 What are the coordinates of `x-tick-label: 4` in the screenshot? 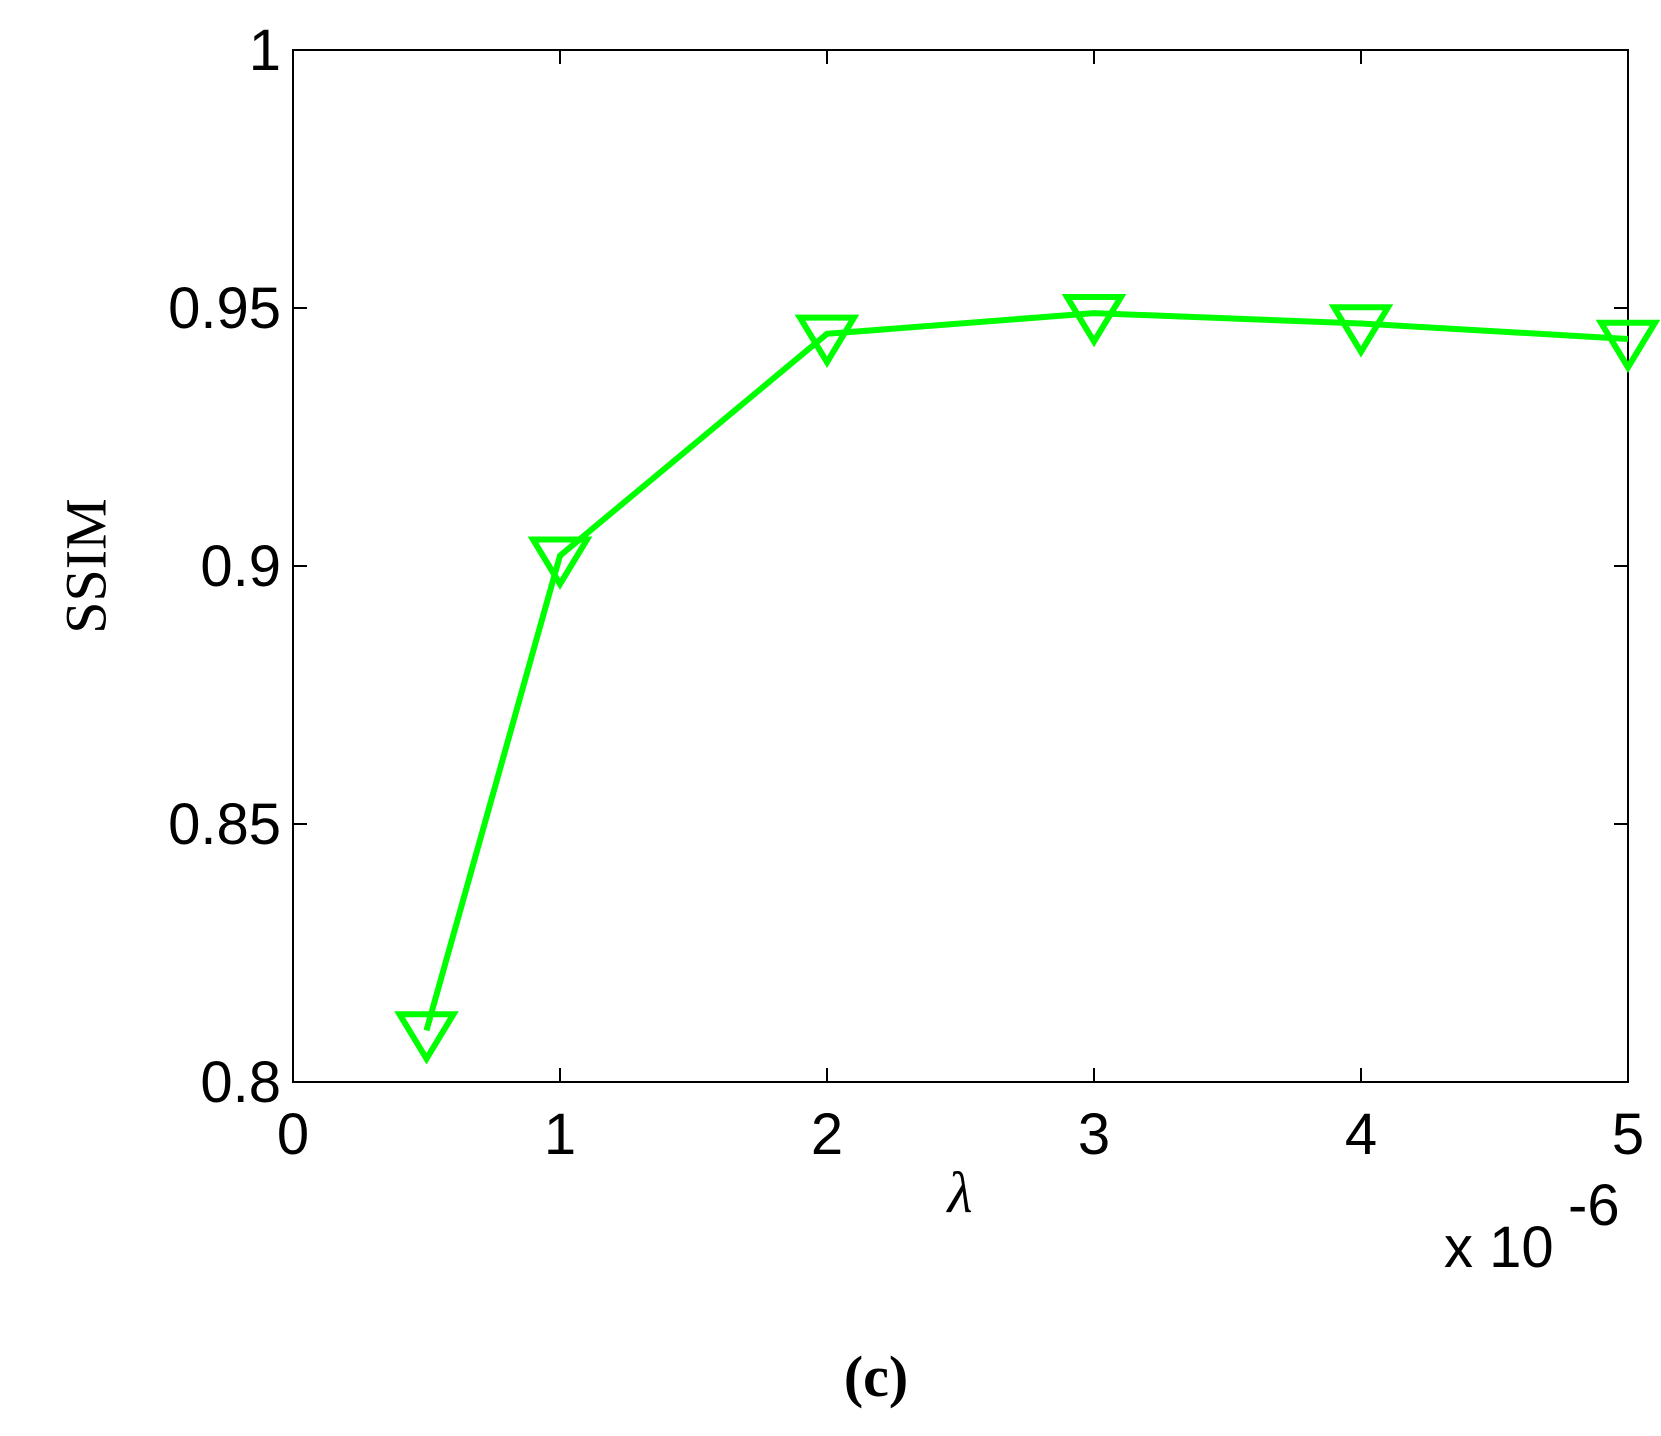 It's located at (1361, 1134).